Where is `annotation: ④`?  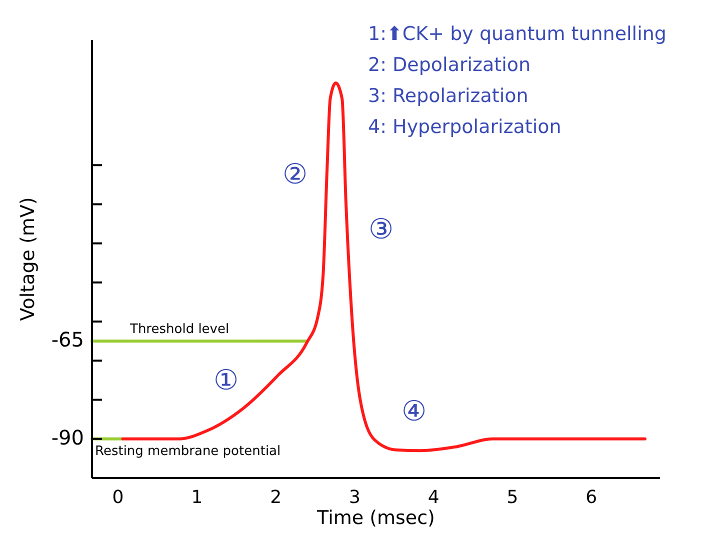
annotation: ④ is located at coordinates (414, 411).